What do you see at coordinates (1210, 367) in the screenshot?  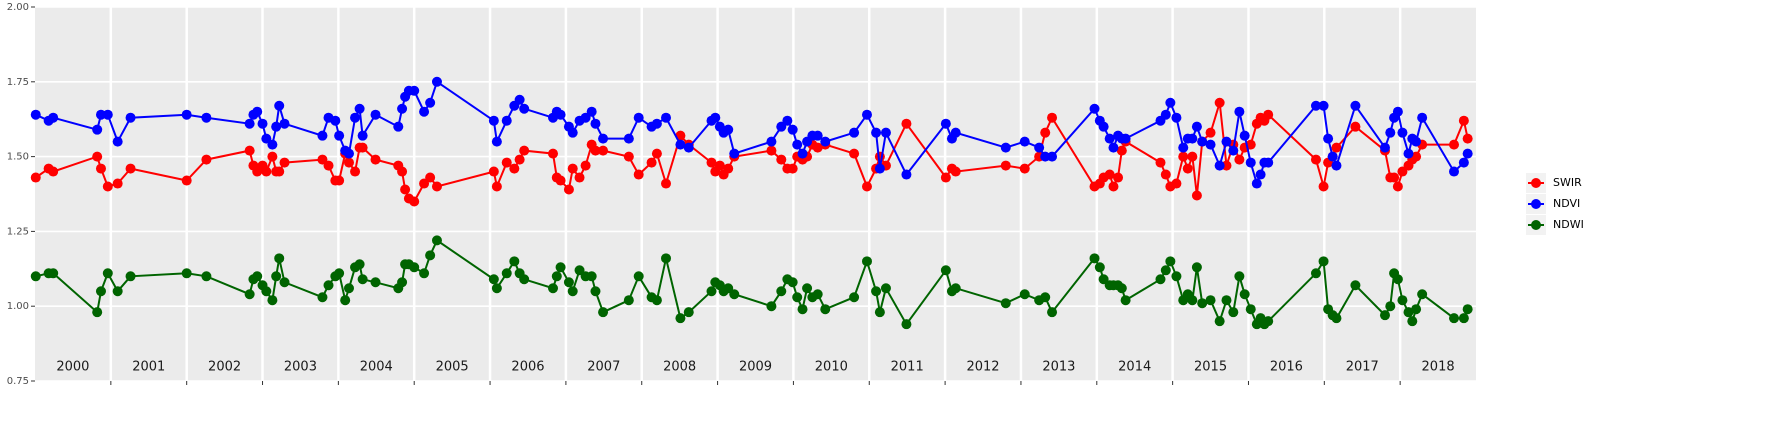 I see `panel-label: 2015` at bounding box center [1210, 367].